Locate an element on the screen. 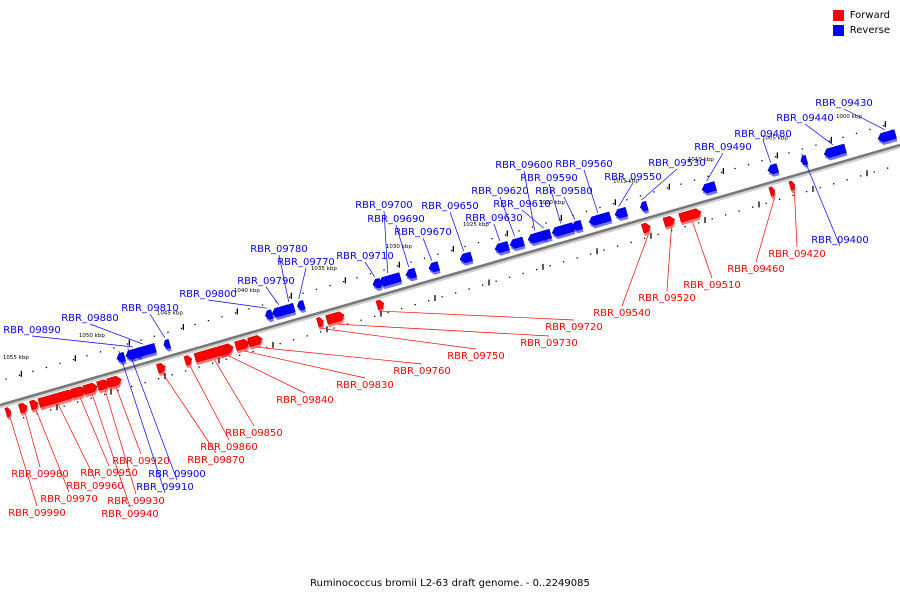  gene-label: RBR_09760 is located at coordinates (422, 371).